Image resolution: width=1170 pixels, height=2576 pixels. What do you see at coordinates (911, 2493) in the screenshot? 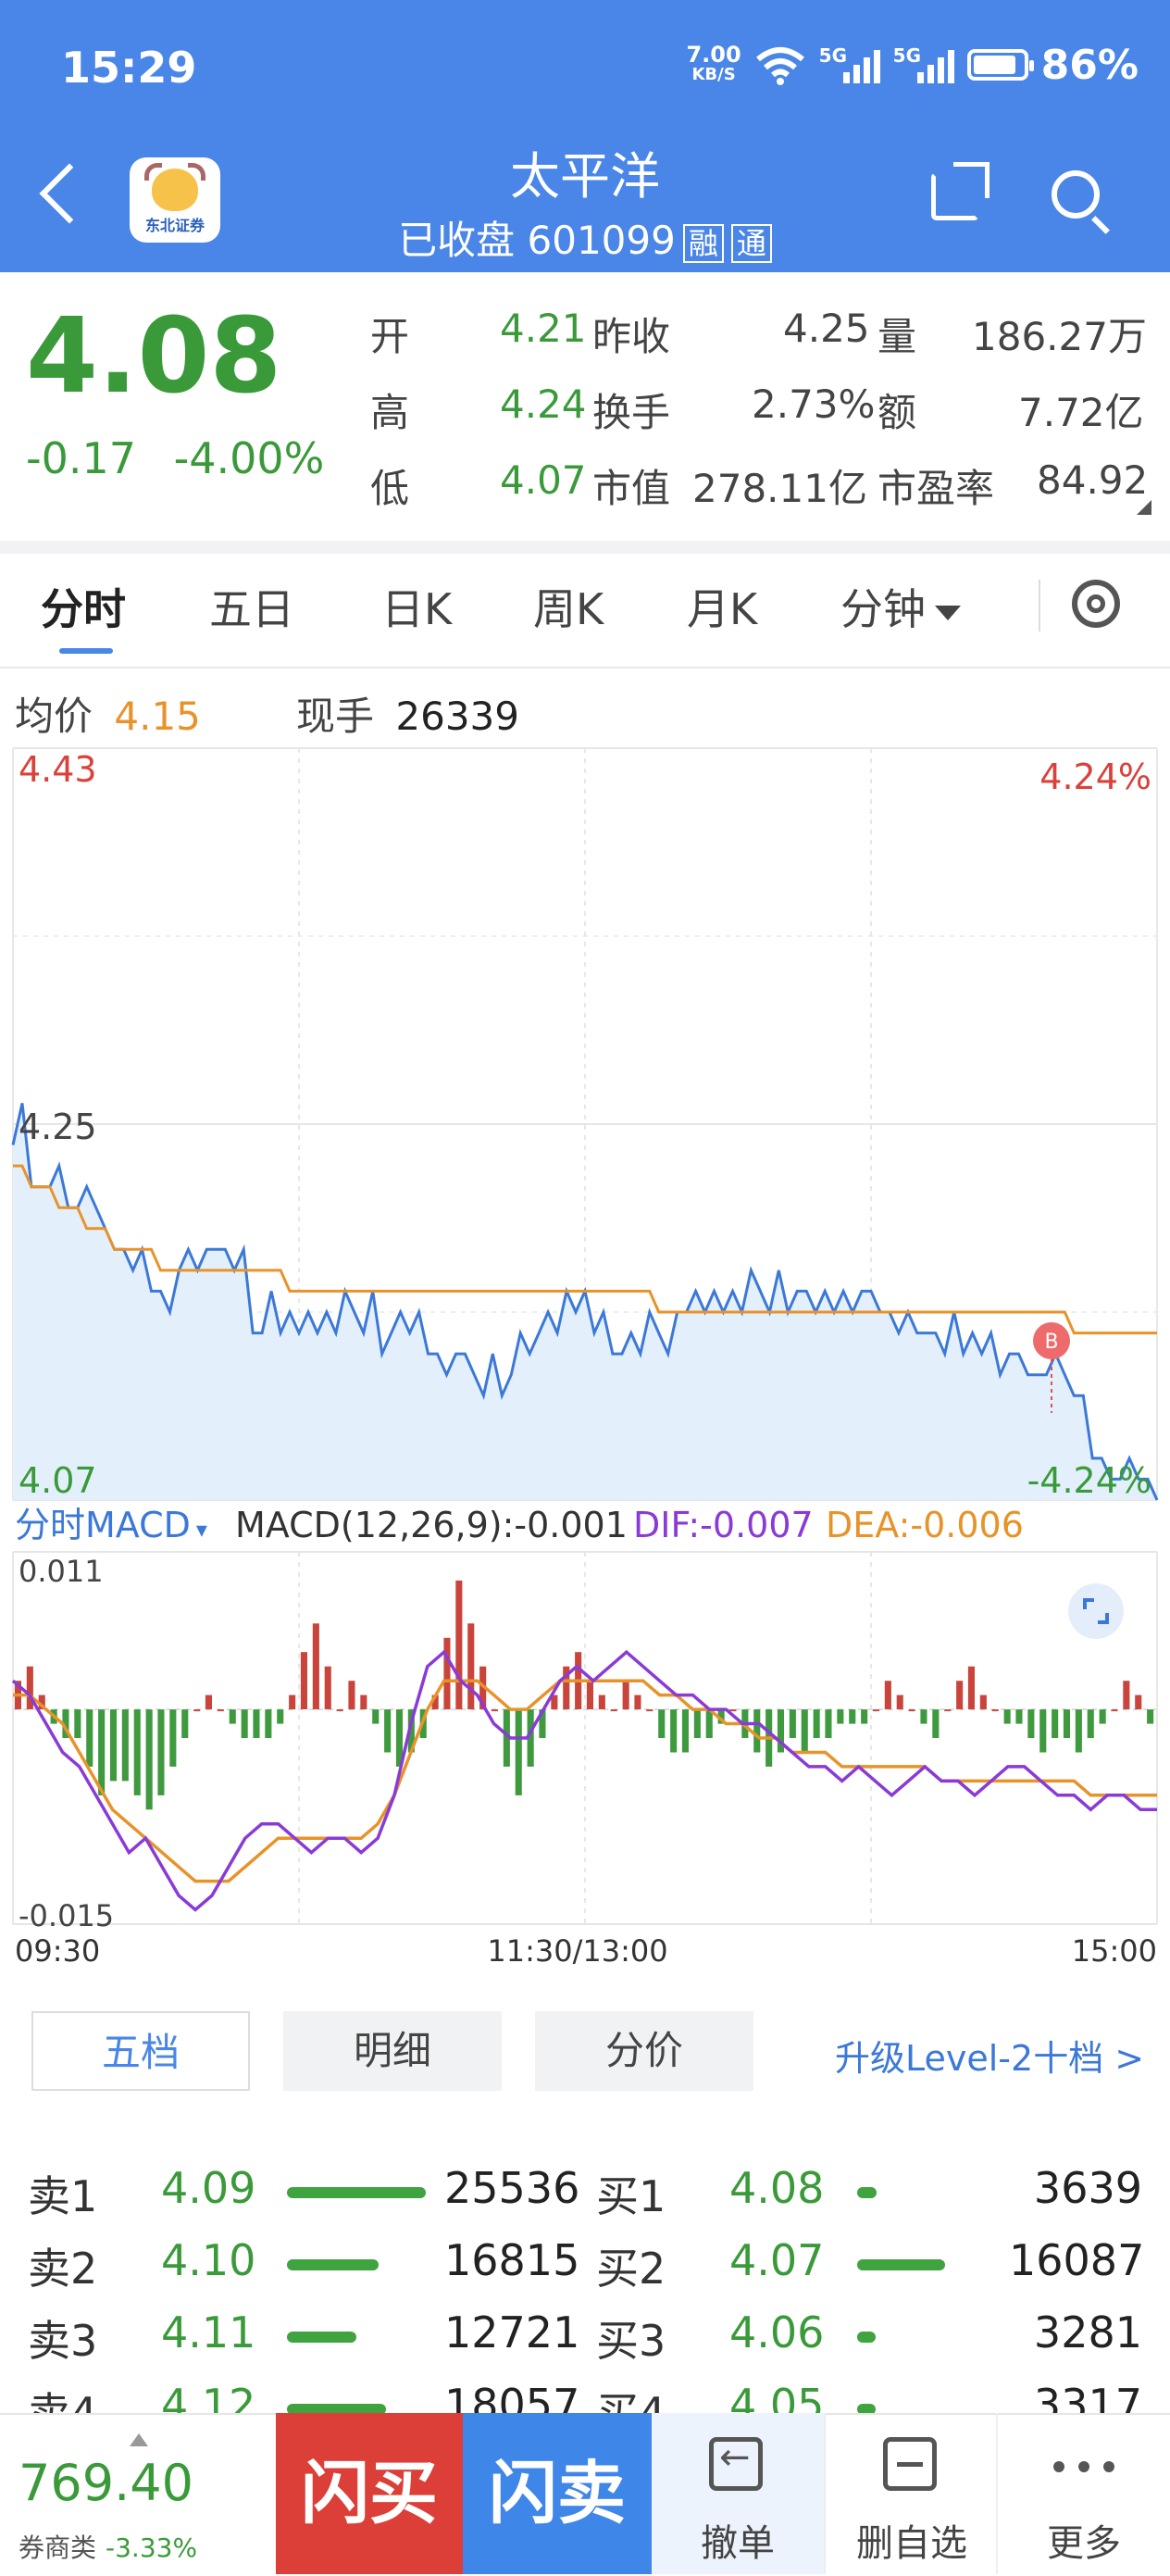
I see `remove-watchlist-button: 删自选` at bounding box center [911, 2493].